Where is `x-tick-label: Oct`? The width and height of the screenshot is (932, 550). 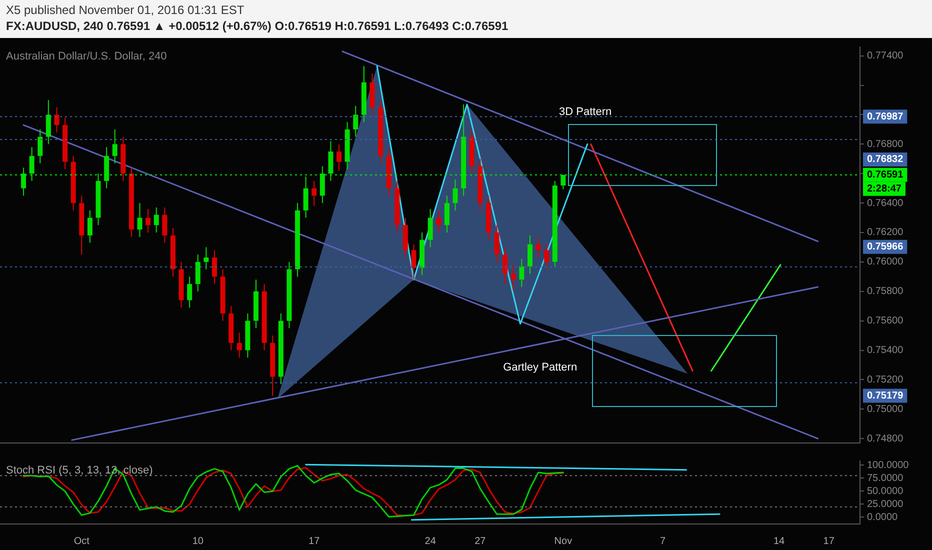 x-tick-label: Oct is located at coordinates (82, 541).